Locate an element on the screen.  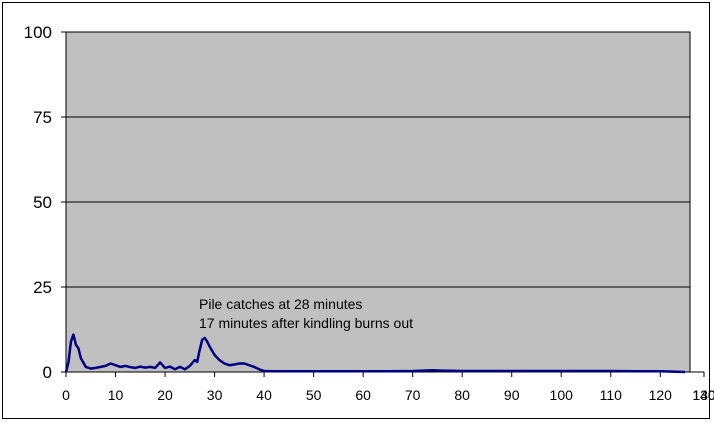
x-tick-label: 80 is located at coordinates (462, 395).